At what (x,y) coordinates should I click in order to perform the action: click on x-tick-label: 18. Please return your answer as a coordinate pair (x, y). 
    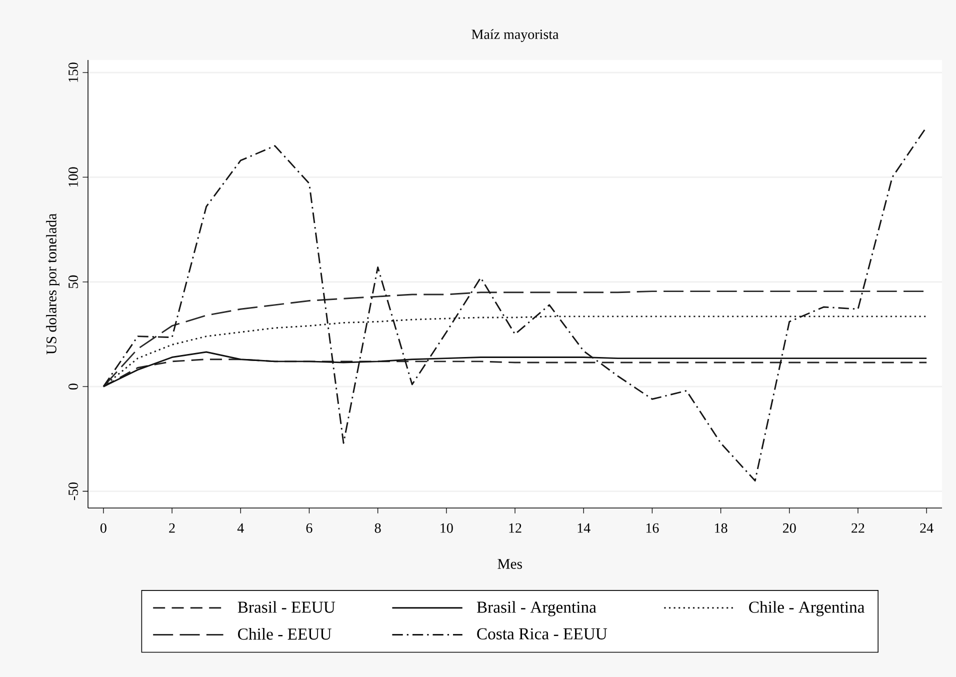
    Looking at the image, I should click on (721, 528).